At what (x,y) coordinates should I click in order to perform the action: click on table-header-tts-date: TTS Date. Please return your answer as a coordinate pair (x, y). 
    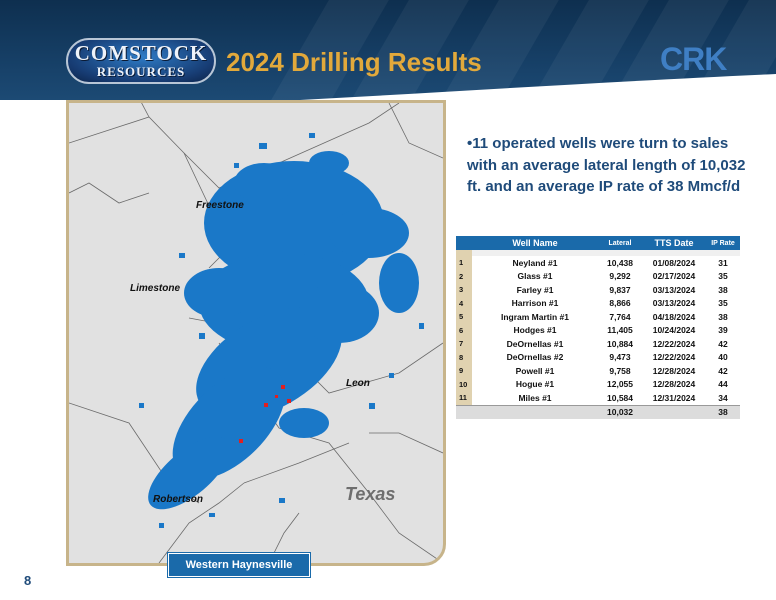
    Looking at the image, I should click on (674, 243).